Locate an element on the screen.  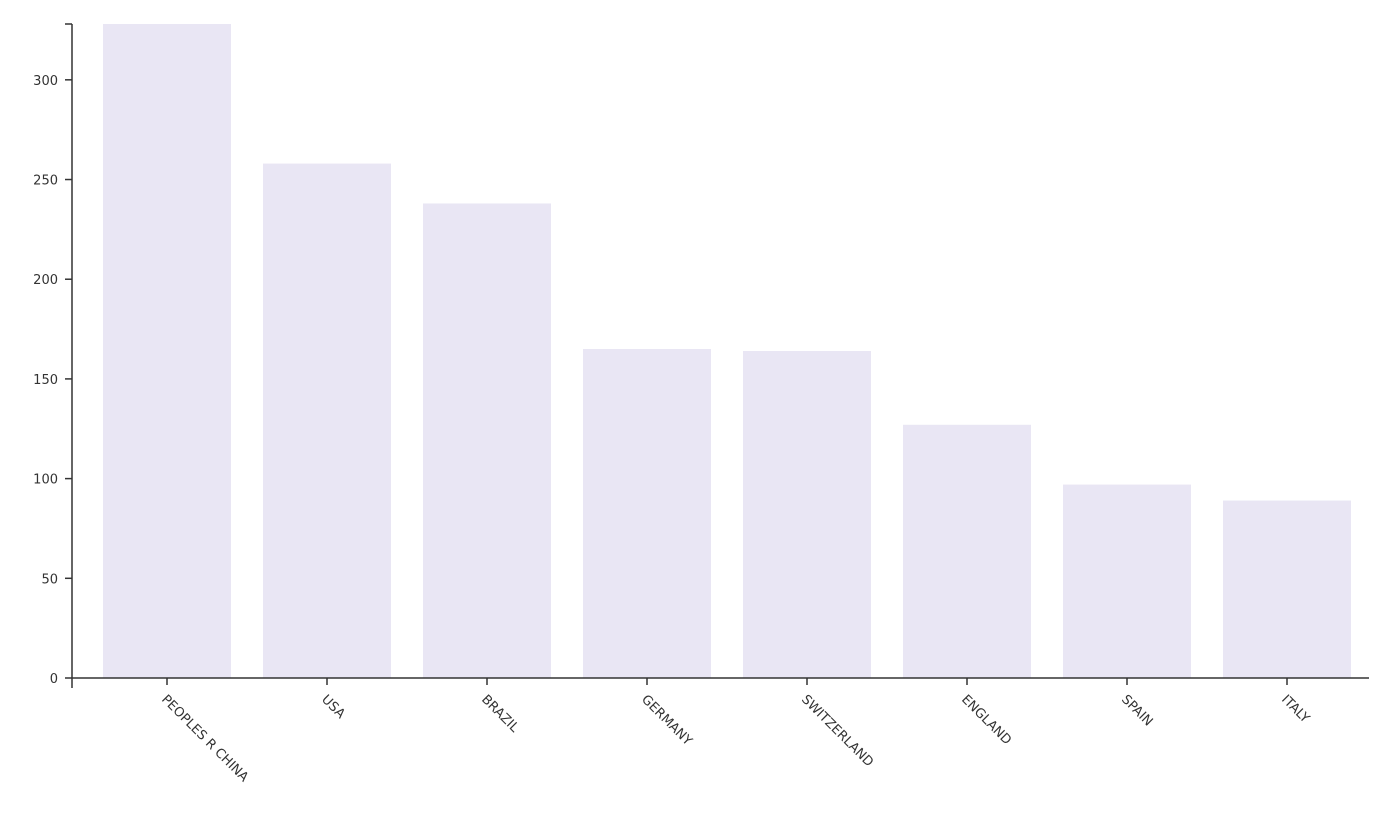
x-tick-label: GERMANY is located at coordinates (666, 720).